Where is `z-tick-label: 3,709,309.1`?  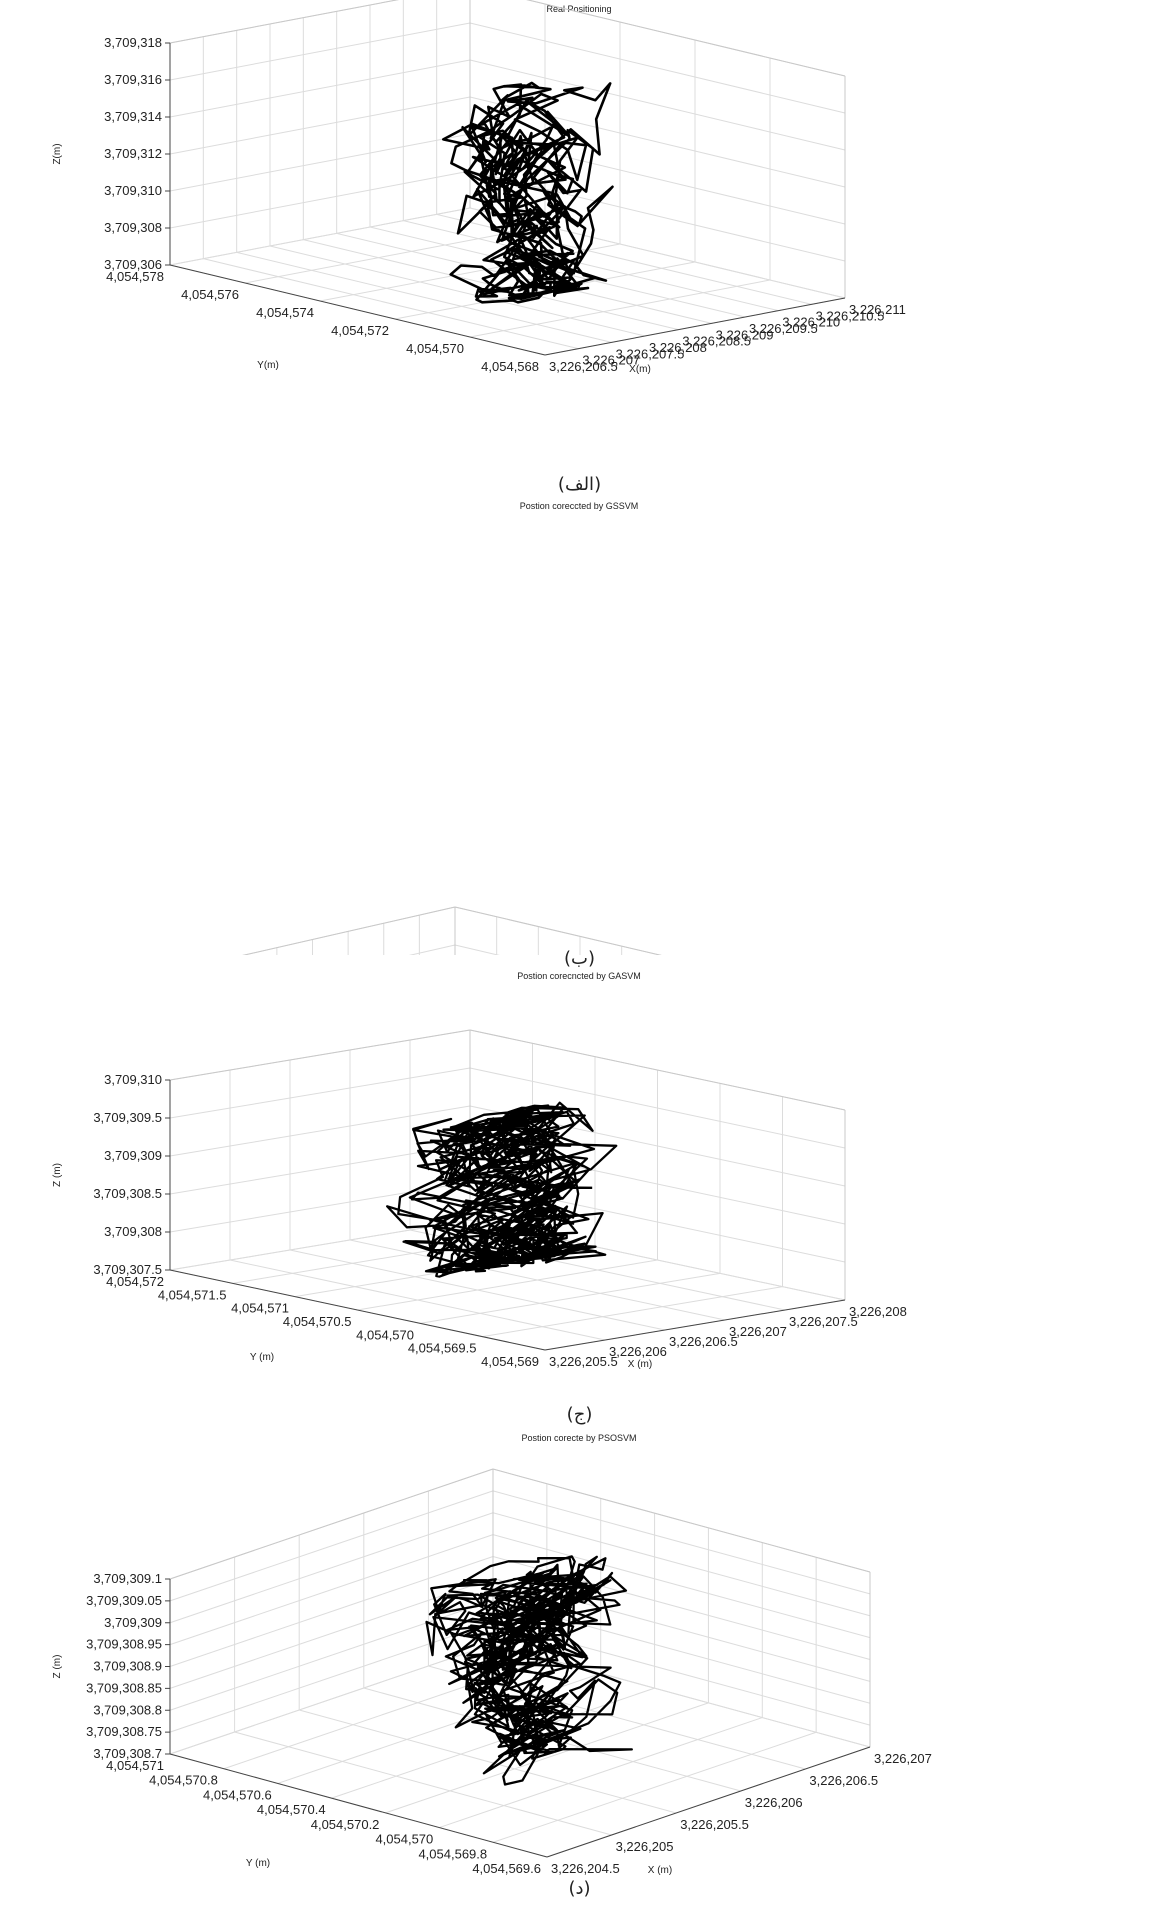
z-tick-label: 3,709,309.1 is located at coordinates (127, 1578).